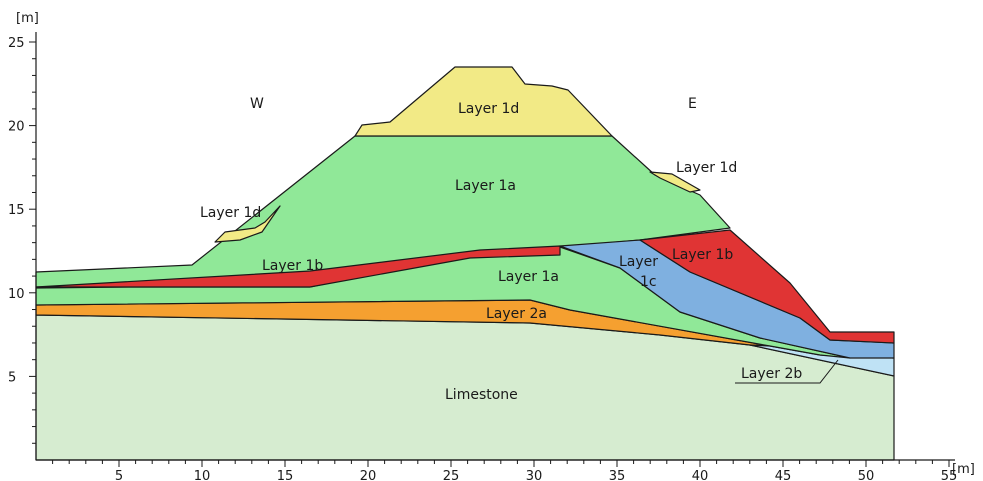  Describe the element at coordinates (481, 395) in the screenshot. I see `label-limestone: Limestone` at that location.